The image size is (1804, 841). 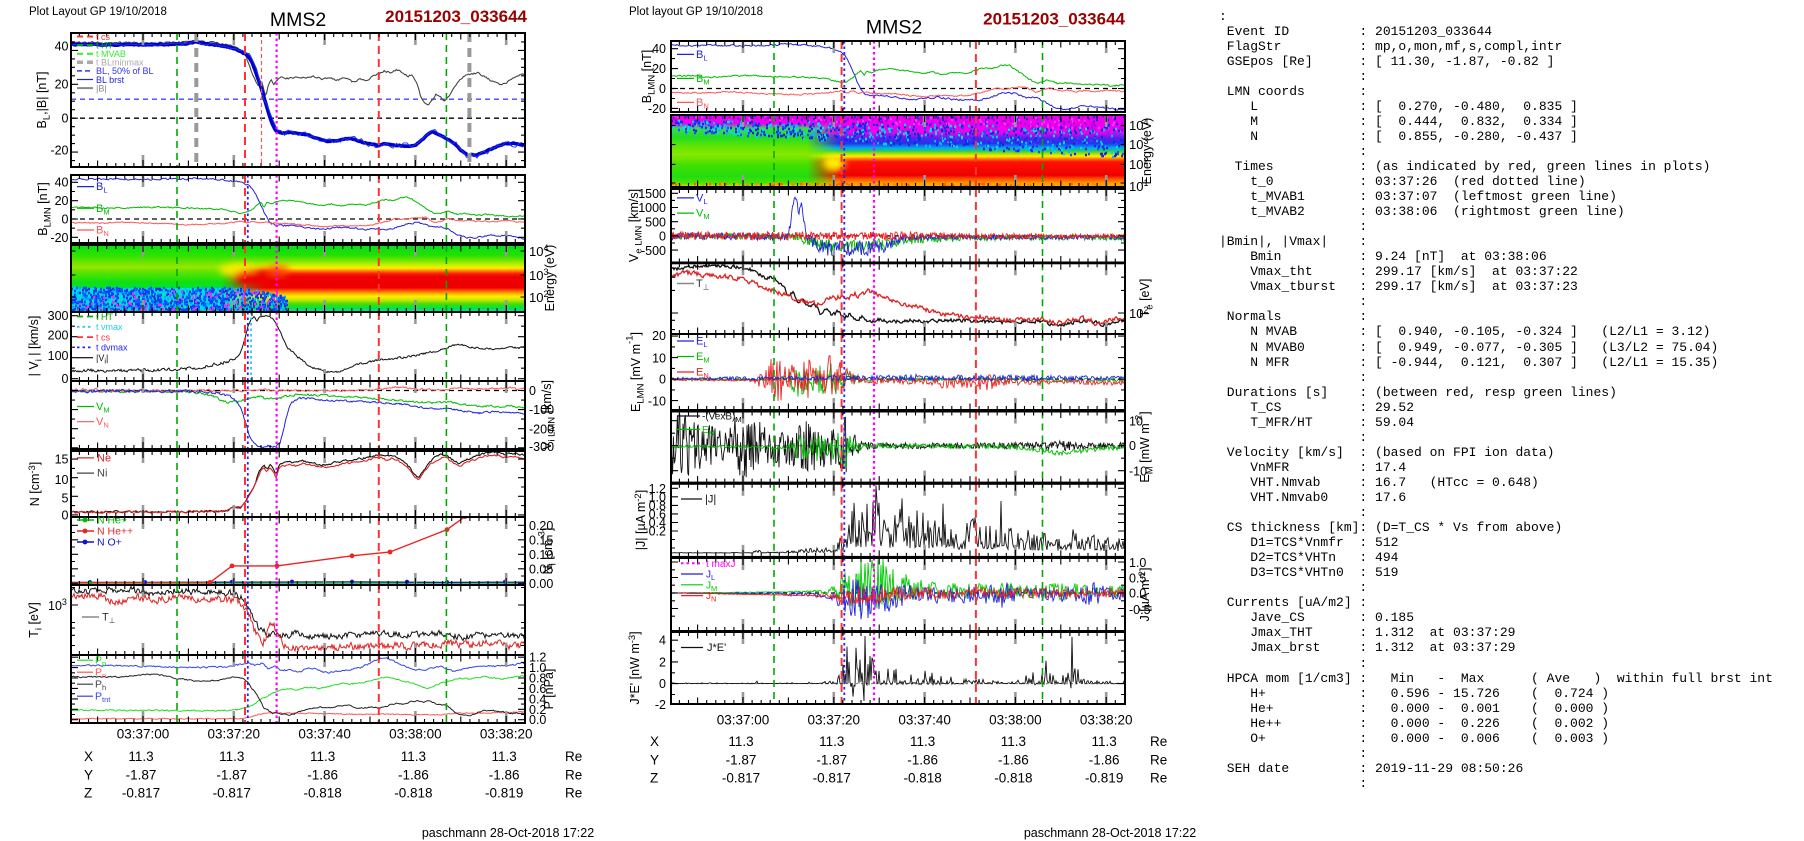 What do you see at coordinates (537, 679) in the screenshot?
I see `svg-text: 0.8` at bounding box center [537, 679].